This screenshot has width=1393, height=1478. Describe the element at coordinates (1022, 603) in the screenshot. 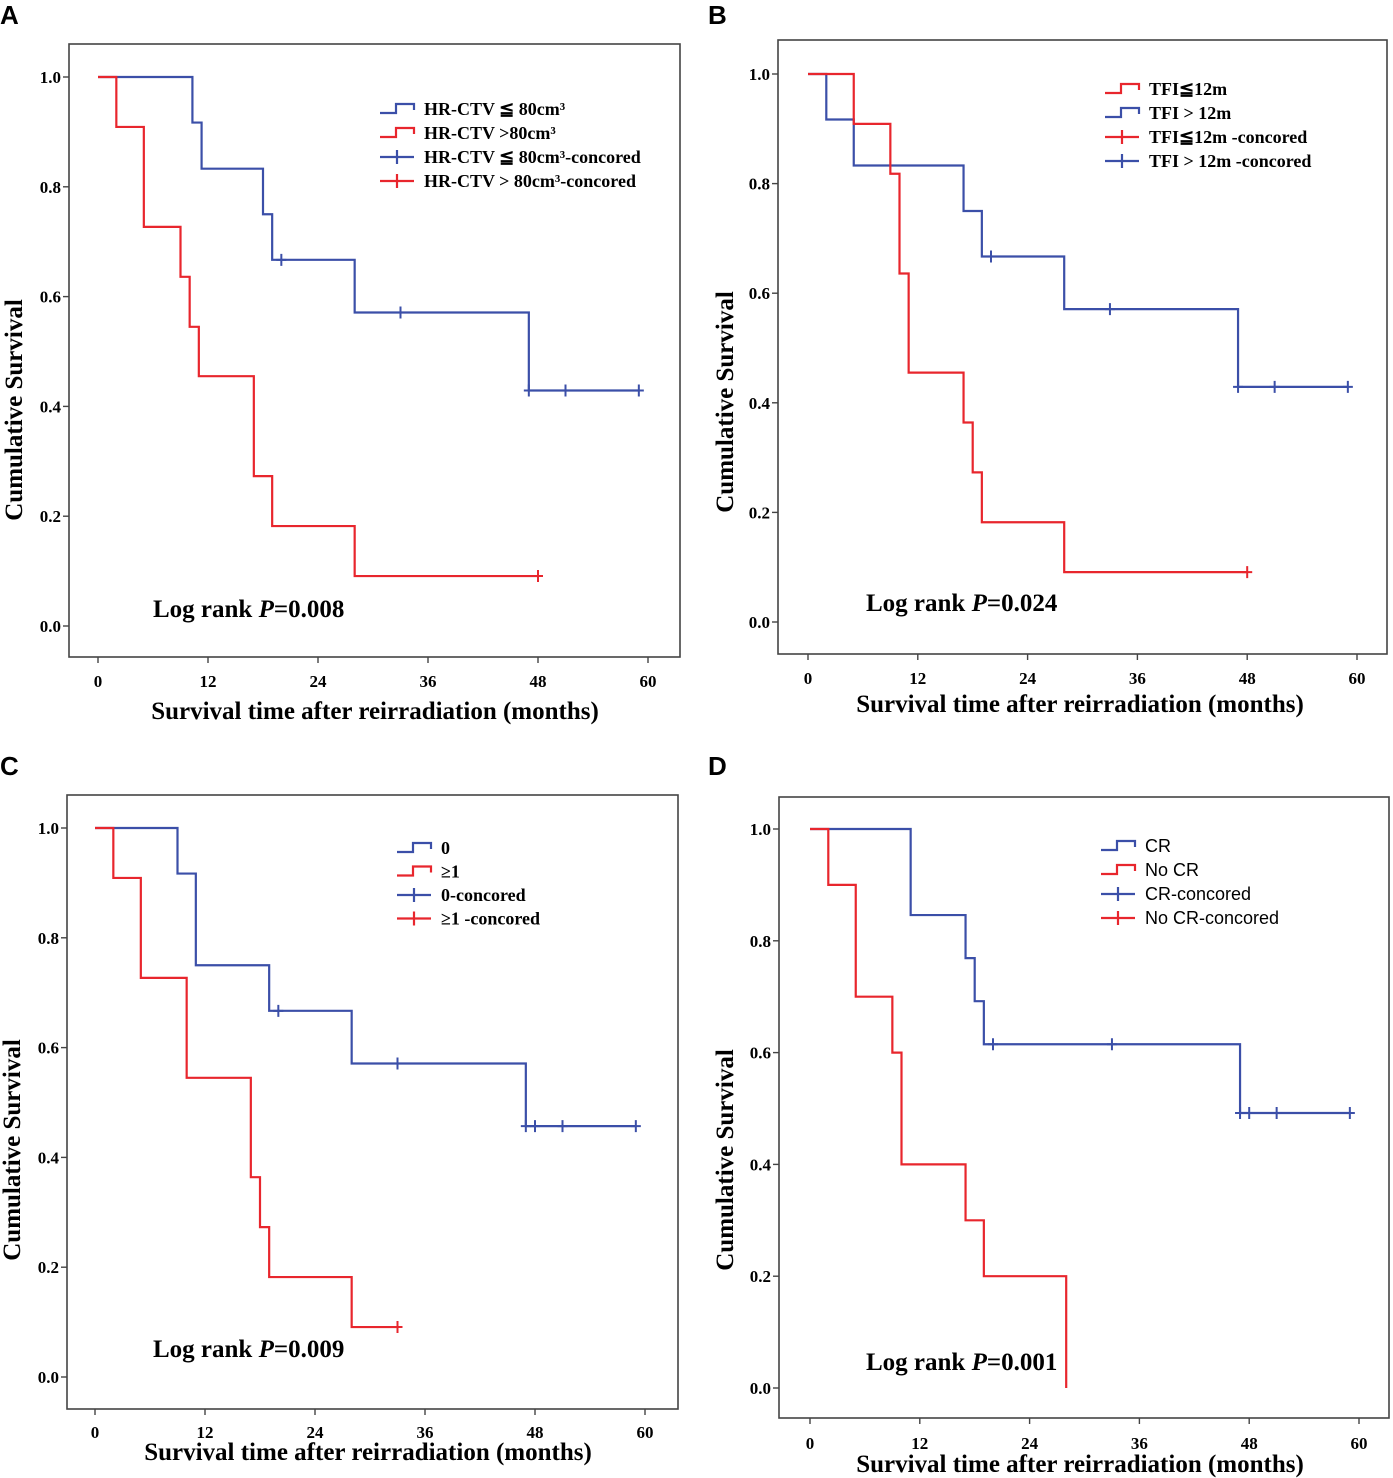

I see `log-rank-value: =0.024` at that location.